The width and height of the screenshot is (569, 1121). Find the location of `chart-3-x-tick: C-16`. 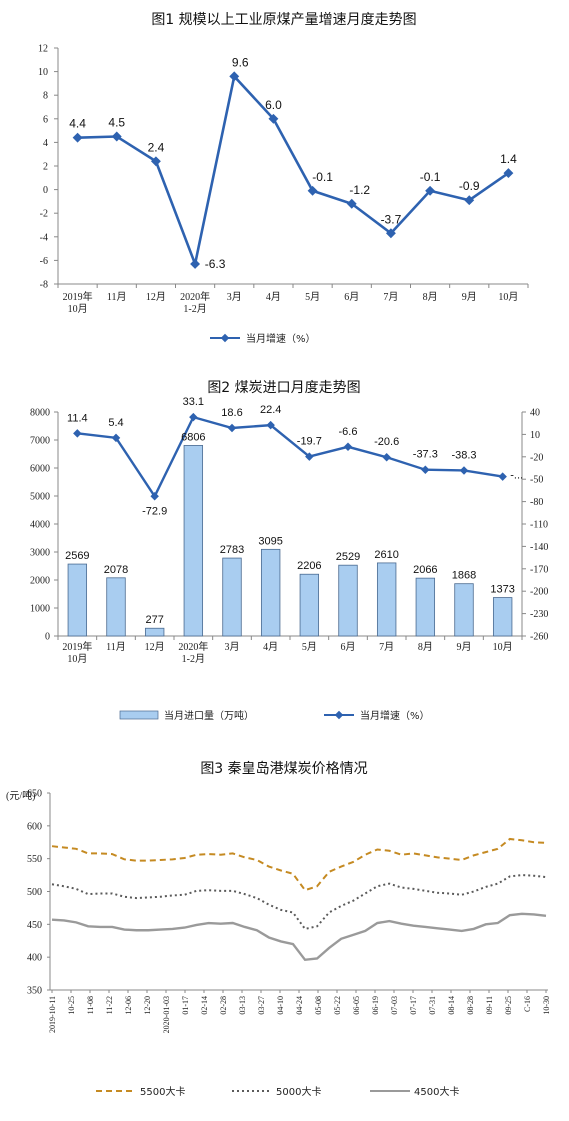

chart-3-x-tick: C-16 is located at coordinates (527, 1004).